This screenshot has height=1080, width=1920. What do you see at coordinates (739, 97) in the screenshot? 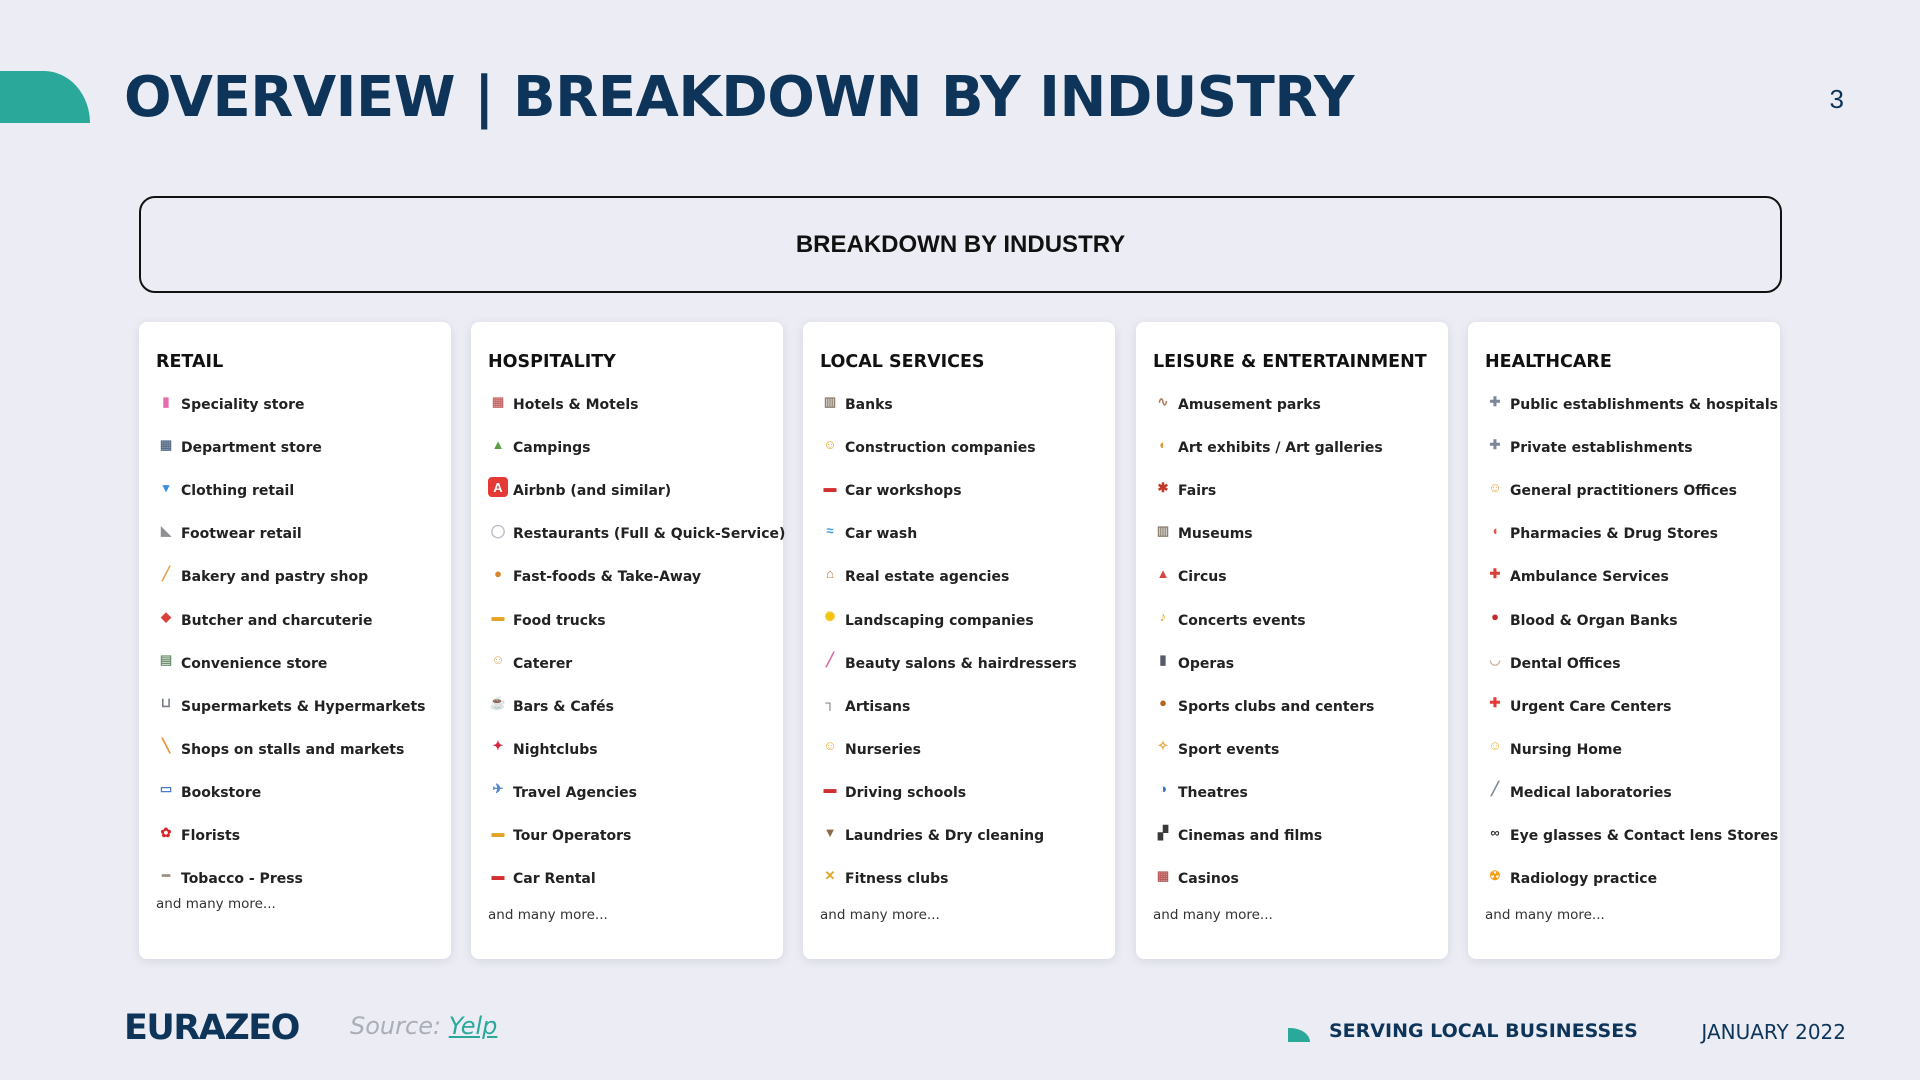
I see `page-title: OVERVIEW | BREAKDOWN BY INDUSTRY` at bounding box center [739, 97].